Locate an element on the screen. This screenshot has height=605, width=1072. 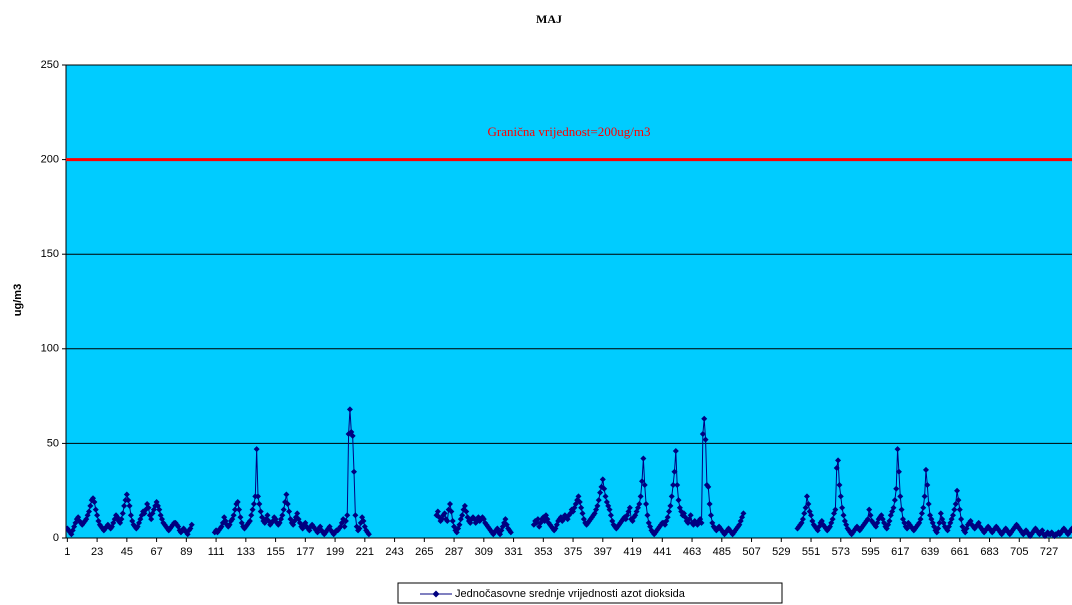
x-tick-label: 155 is located at coordinates (275, 552).